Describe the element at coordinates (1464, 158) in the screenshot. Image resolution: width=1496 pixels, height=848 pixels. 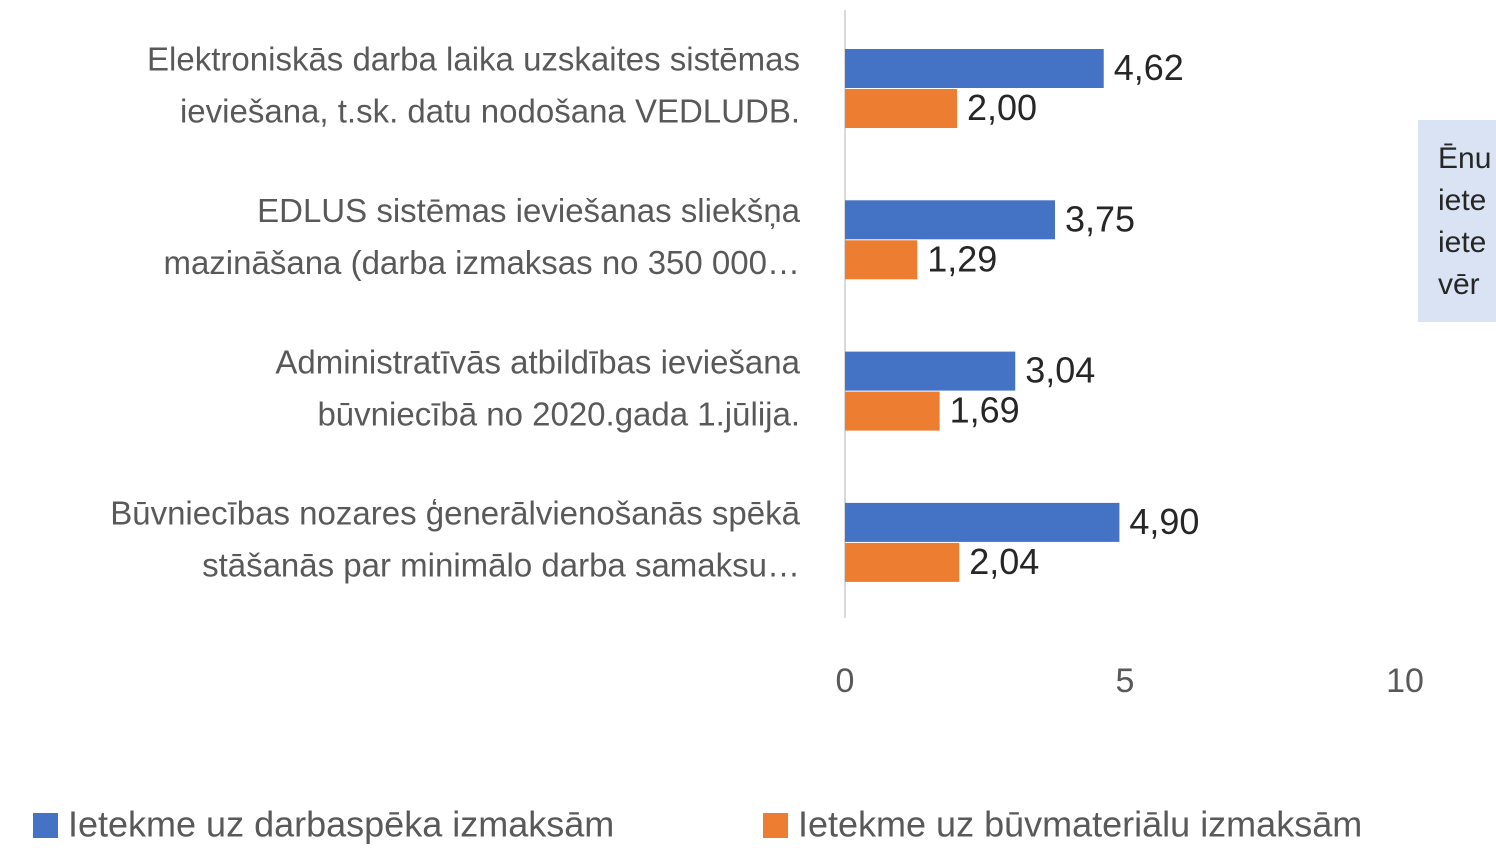
I see `annotation-text: Ēnu` at that location.